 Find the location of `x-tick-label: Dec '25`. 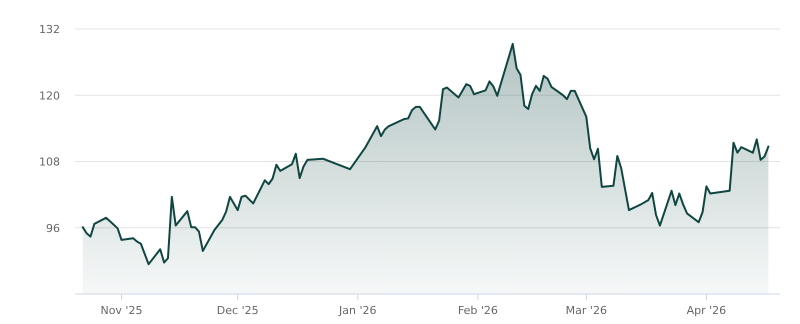

x-tick-label: Dec '25 is located at coordinates (237, 310).